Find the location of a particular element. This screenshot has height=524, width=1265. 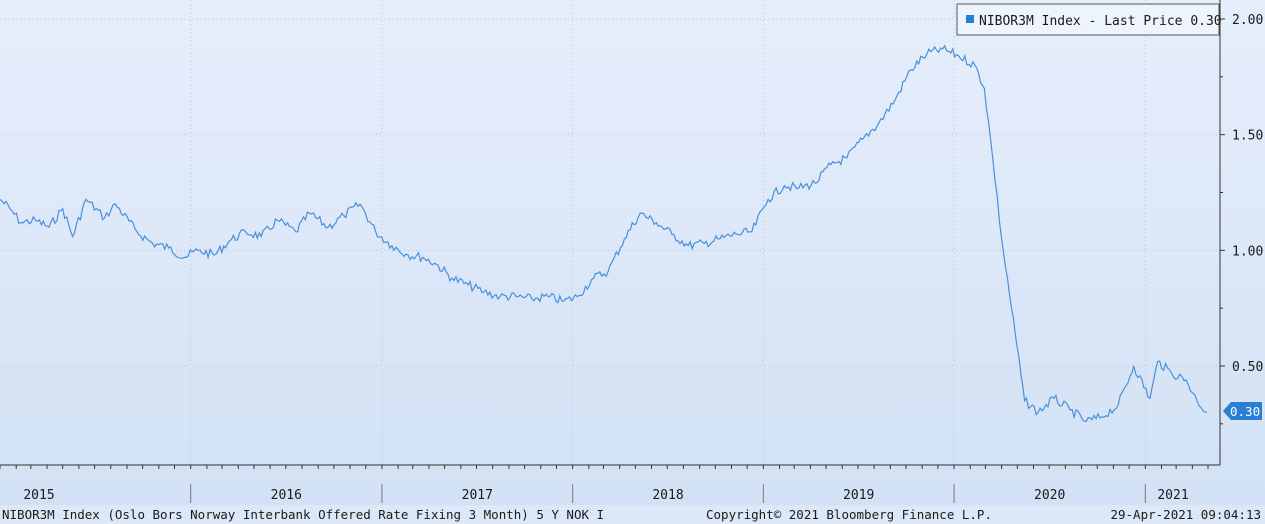

x-tick-label: 2015 is located at coordinates (38, 495).